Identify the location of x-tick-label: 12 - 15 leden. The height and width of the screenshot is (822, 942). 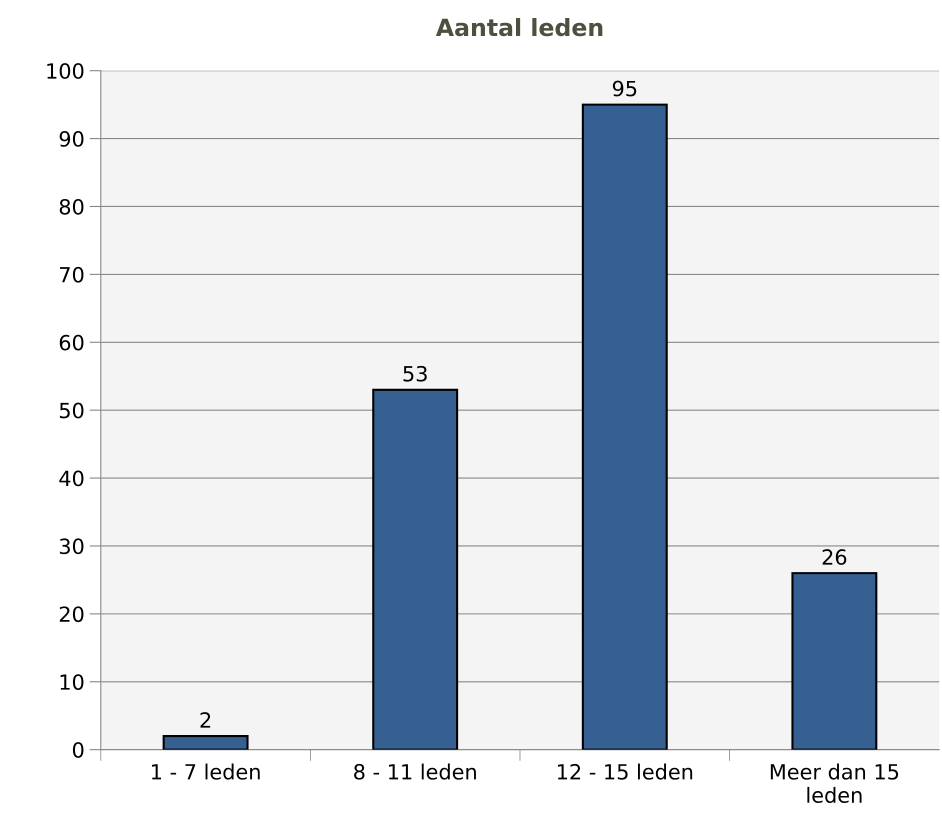
(625, 772).